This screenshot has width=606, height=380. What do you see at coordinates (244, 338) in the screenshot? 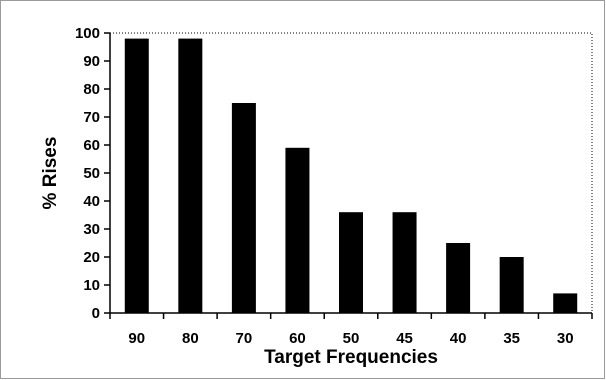
I see `x-tick-label: 70` at bounding box center [244, 338].